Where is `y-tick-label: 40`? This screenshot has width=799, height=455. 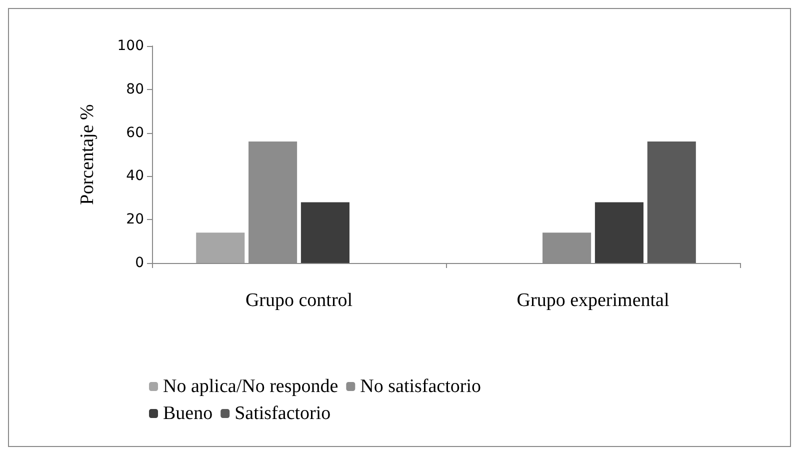
y-tick-label: 40 is located at coordinates (135, 176).